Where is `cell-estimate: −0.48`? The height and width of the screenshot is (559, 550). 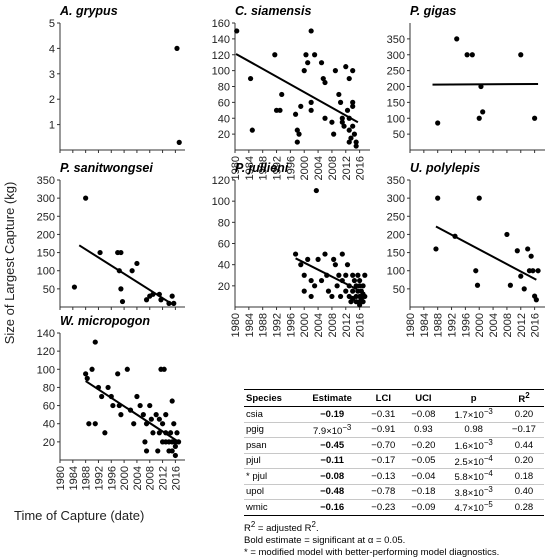
cell-estimate: −0.48 is located at coordinates (332, 492).